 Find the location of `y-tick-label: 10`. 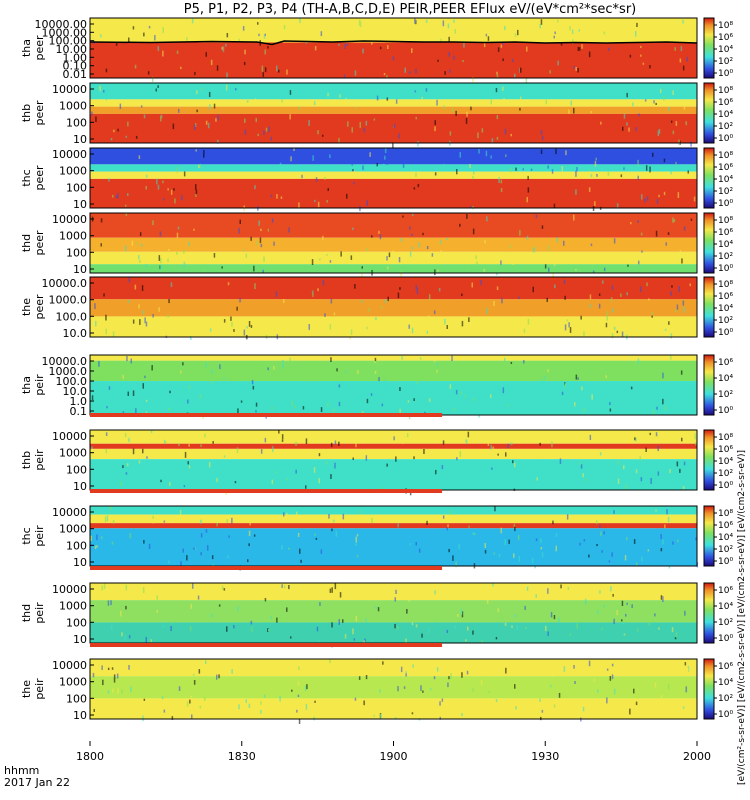

y-tick-label: 10 is located at coordinates (80, 269).